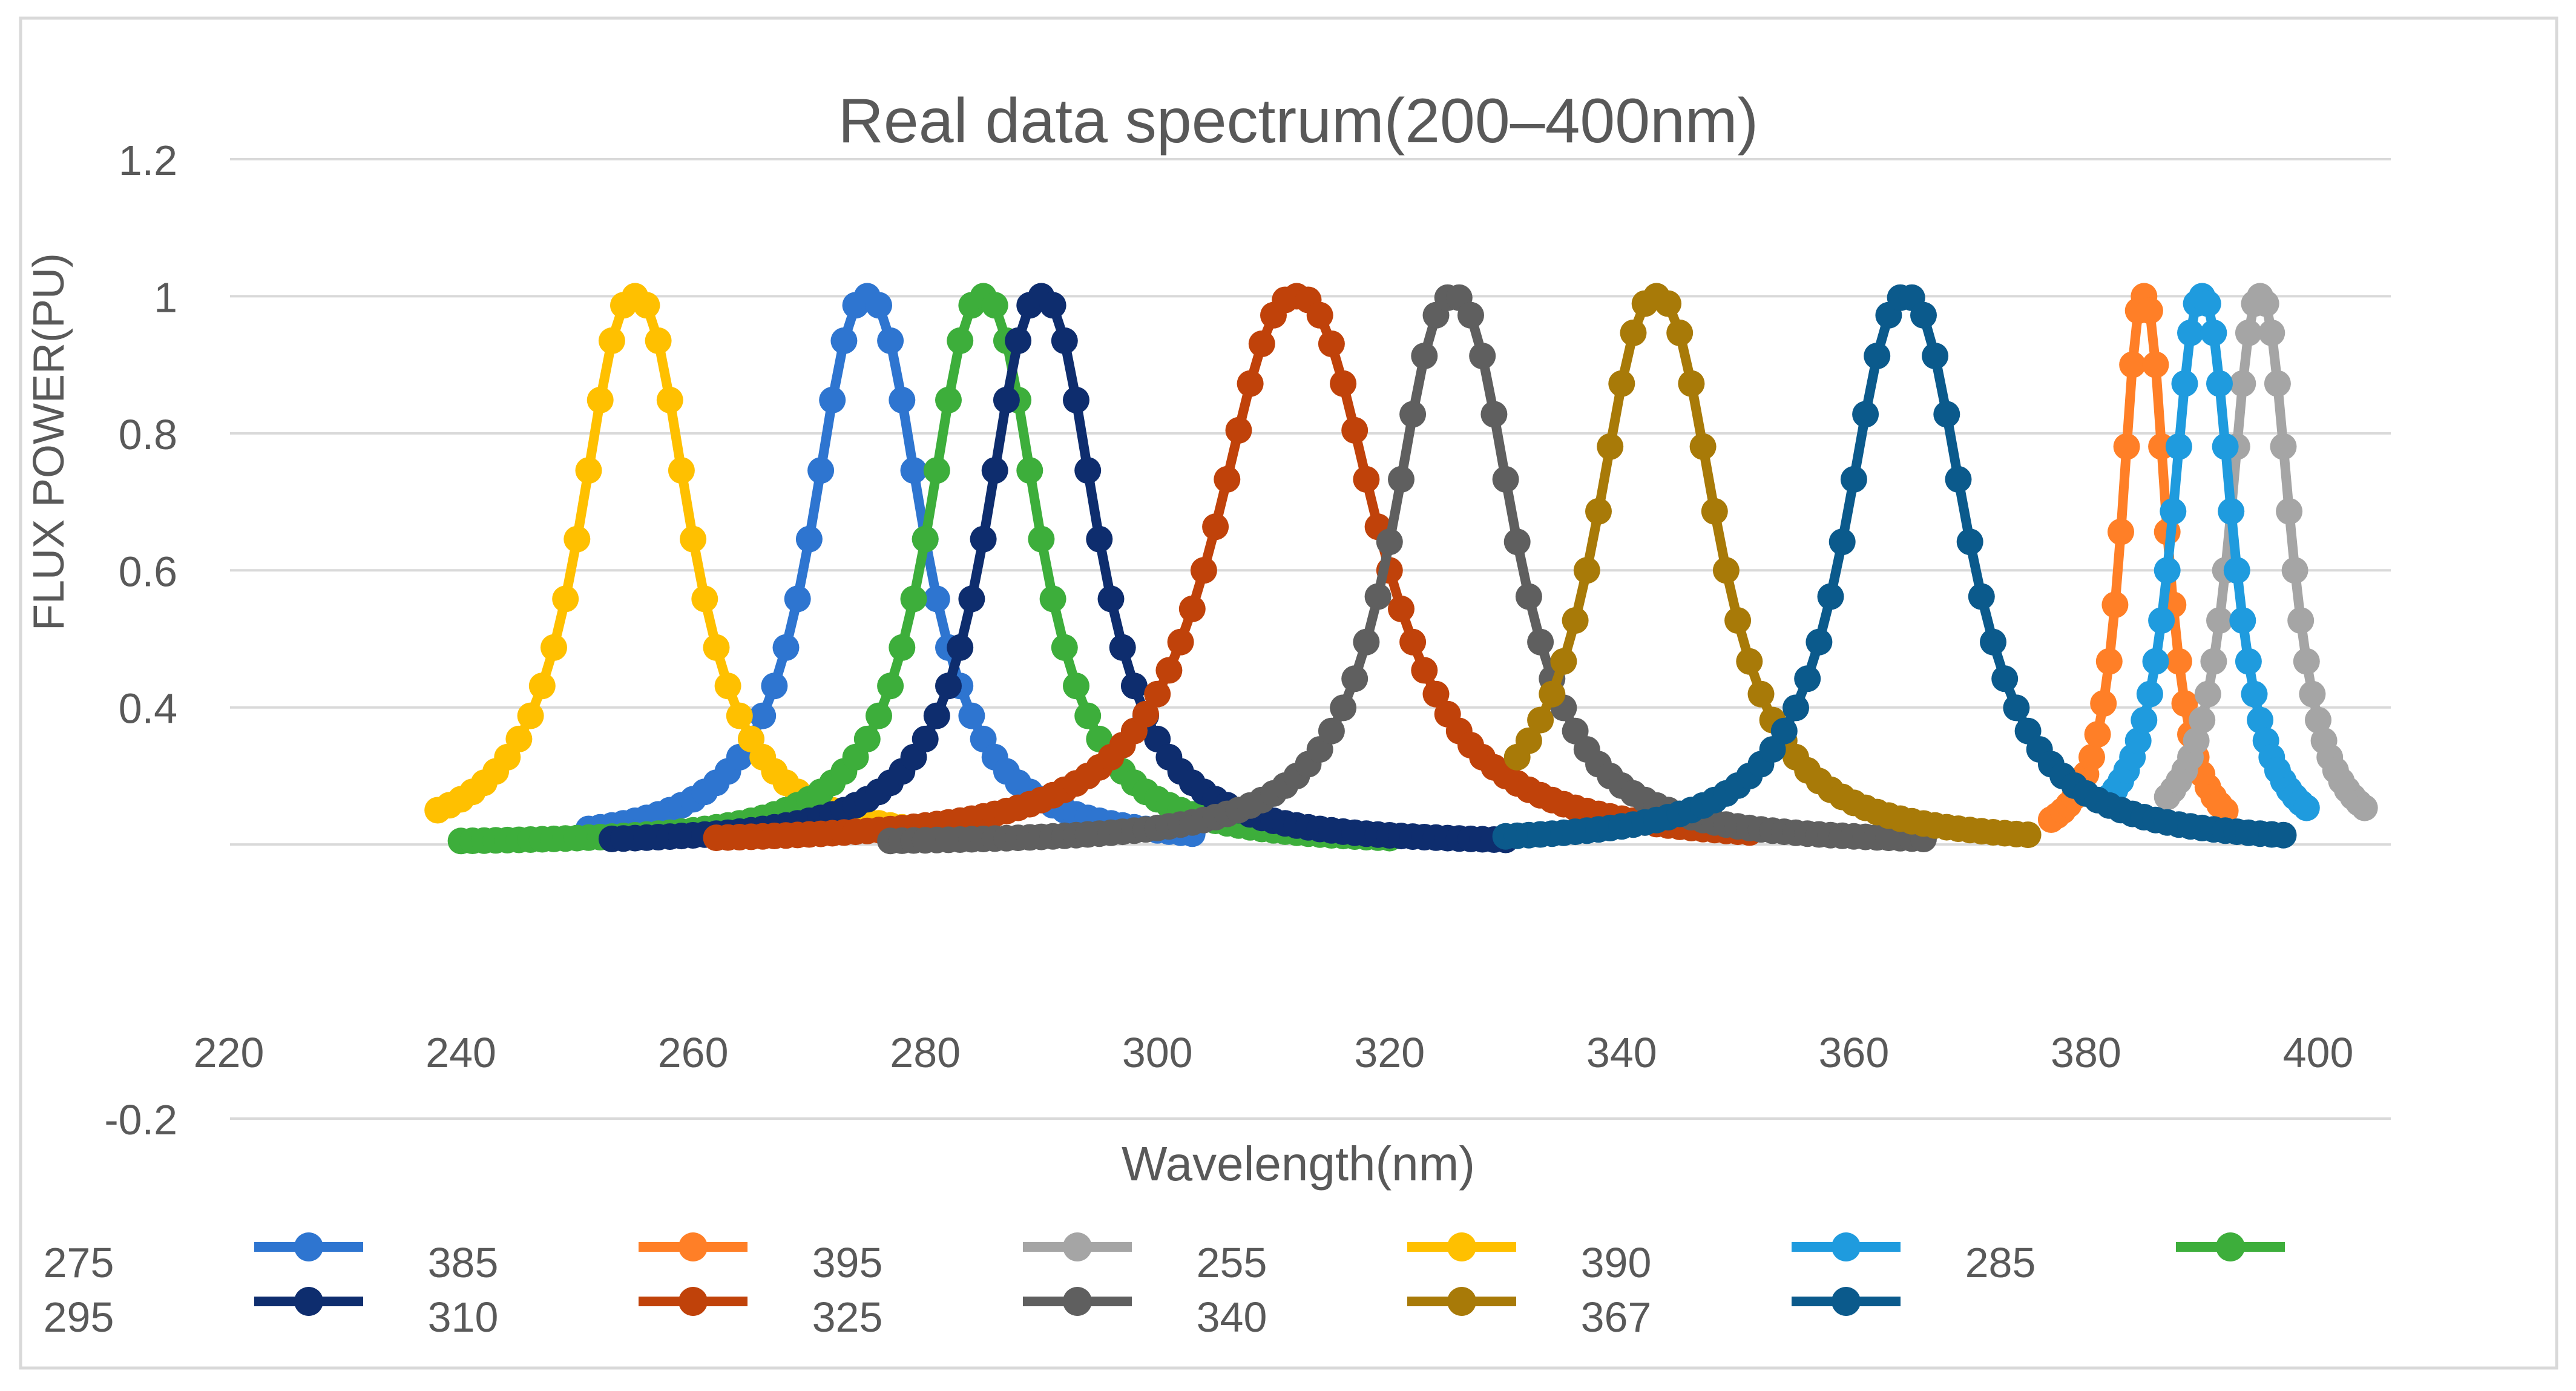 The width and height of the screenshot is (2576, 1391). I want to click on legend-label: 367, so click(1616, 1317).